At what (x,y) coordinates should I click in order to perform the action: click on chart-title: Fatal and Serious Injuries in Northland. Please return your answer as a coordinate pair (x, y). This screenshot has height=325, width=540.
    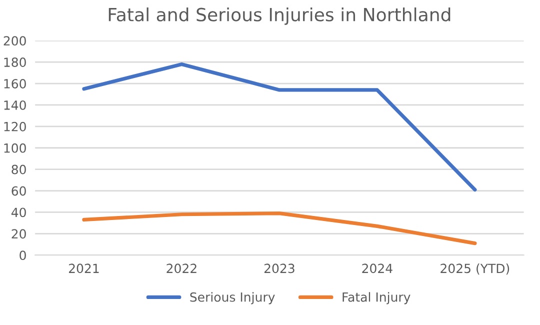
    Looking at the image, I should click on (279, 16).